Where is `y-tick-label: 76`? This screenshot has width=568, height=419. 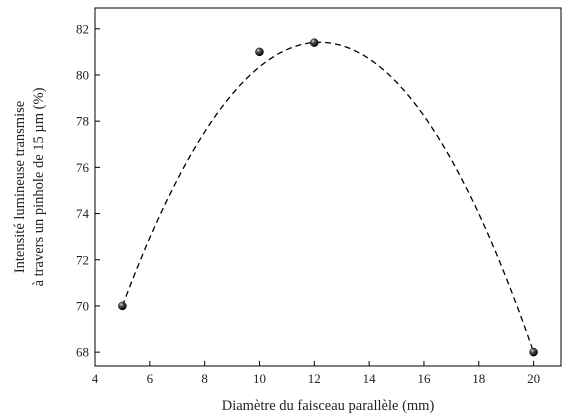
y-tick-label: 76 is located at coordinates (83, 167).